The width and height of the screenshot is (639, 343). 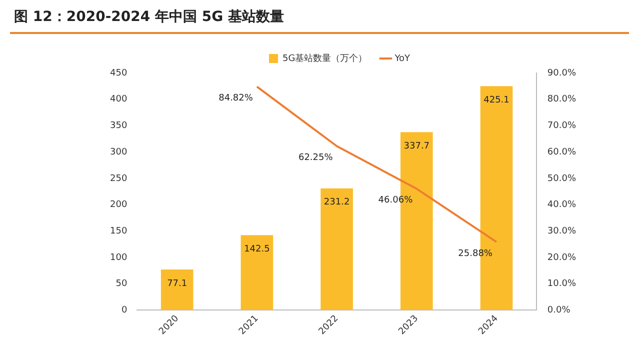 What do you see at coordinates (561, 257) in the screenshot?
I see `y2-tick-label: 20.0%` at bounding box center [561, 257].